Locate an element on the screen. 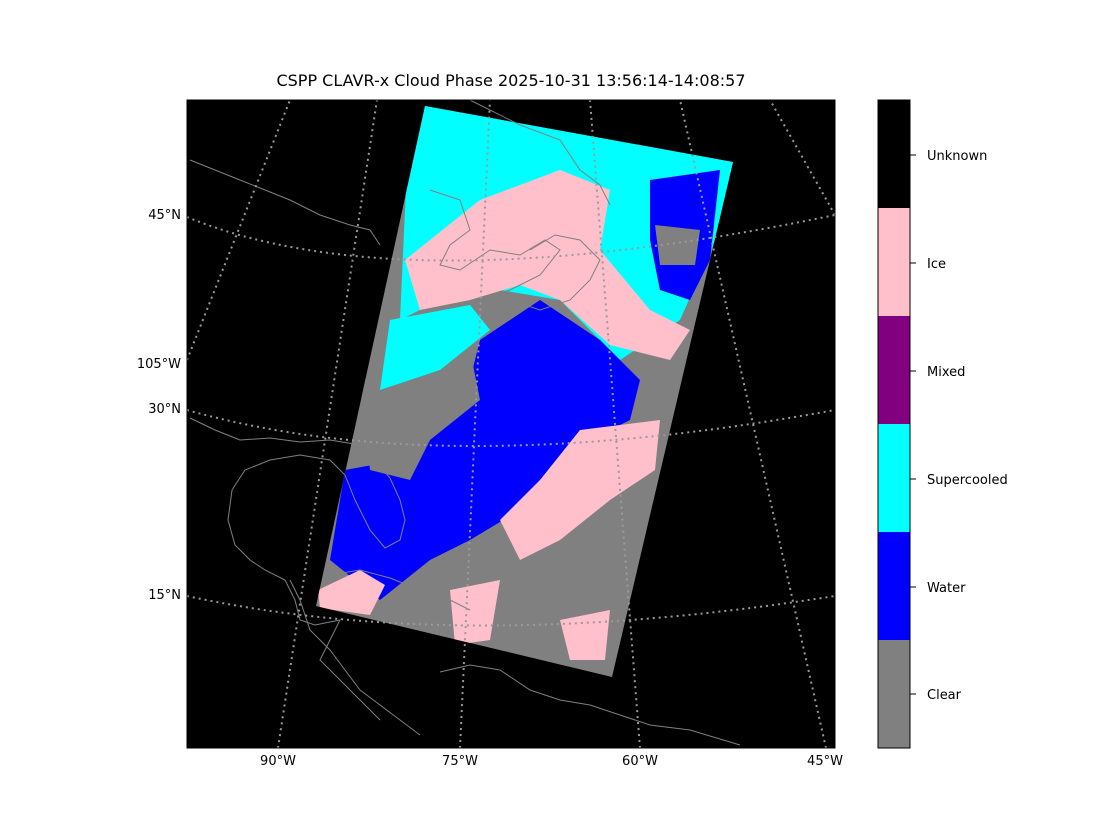 This screenshot has width=1120, height=840. caribbean-coast is located at coordinates (590, 705).